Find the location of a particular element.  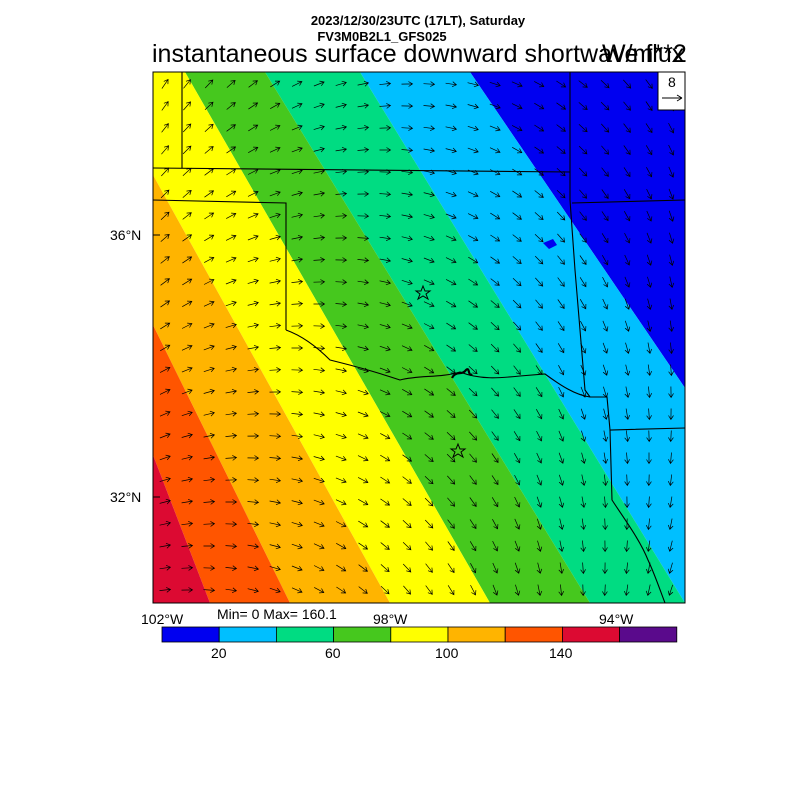

city-marker-north-star is located at coordinates (423, 292).